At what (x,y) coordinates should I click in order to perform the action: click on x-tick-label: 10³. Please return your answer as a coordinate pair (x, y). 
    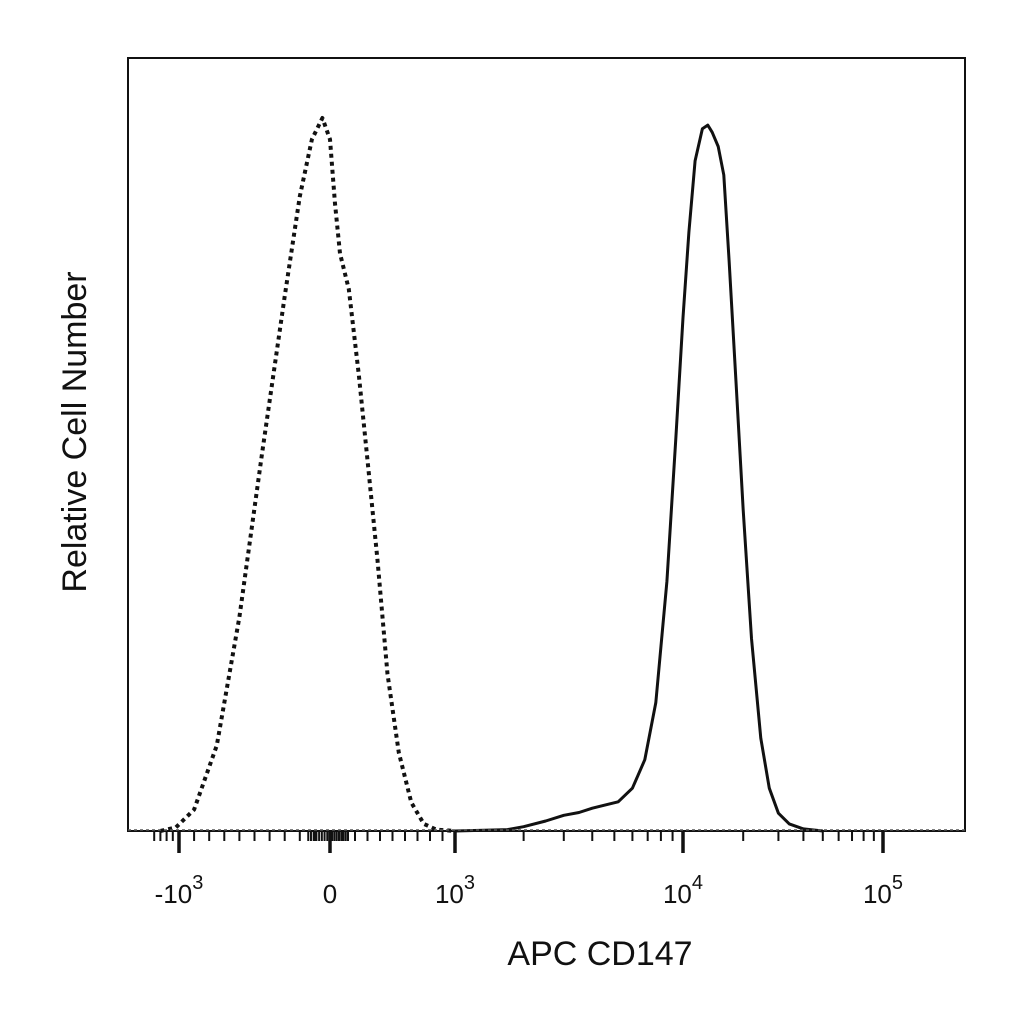
    Looking at the image, I should click on (455, 890).